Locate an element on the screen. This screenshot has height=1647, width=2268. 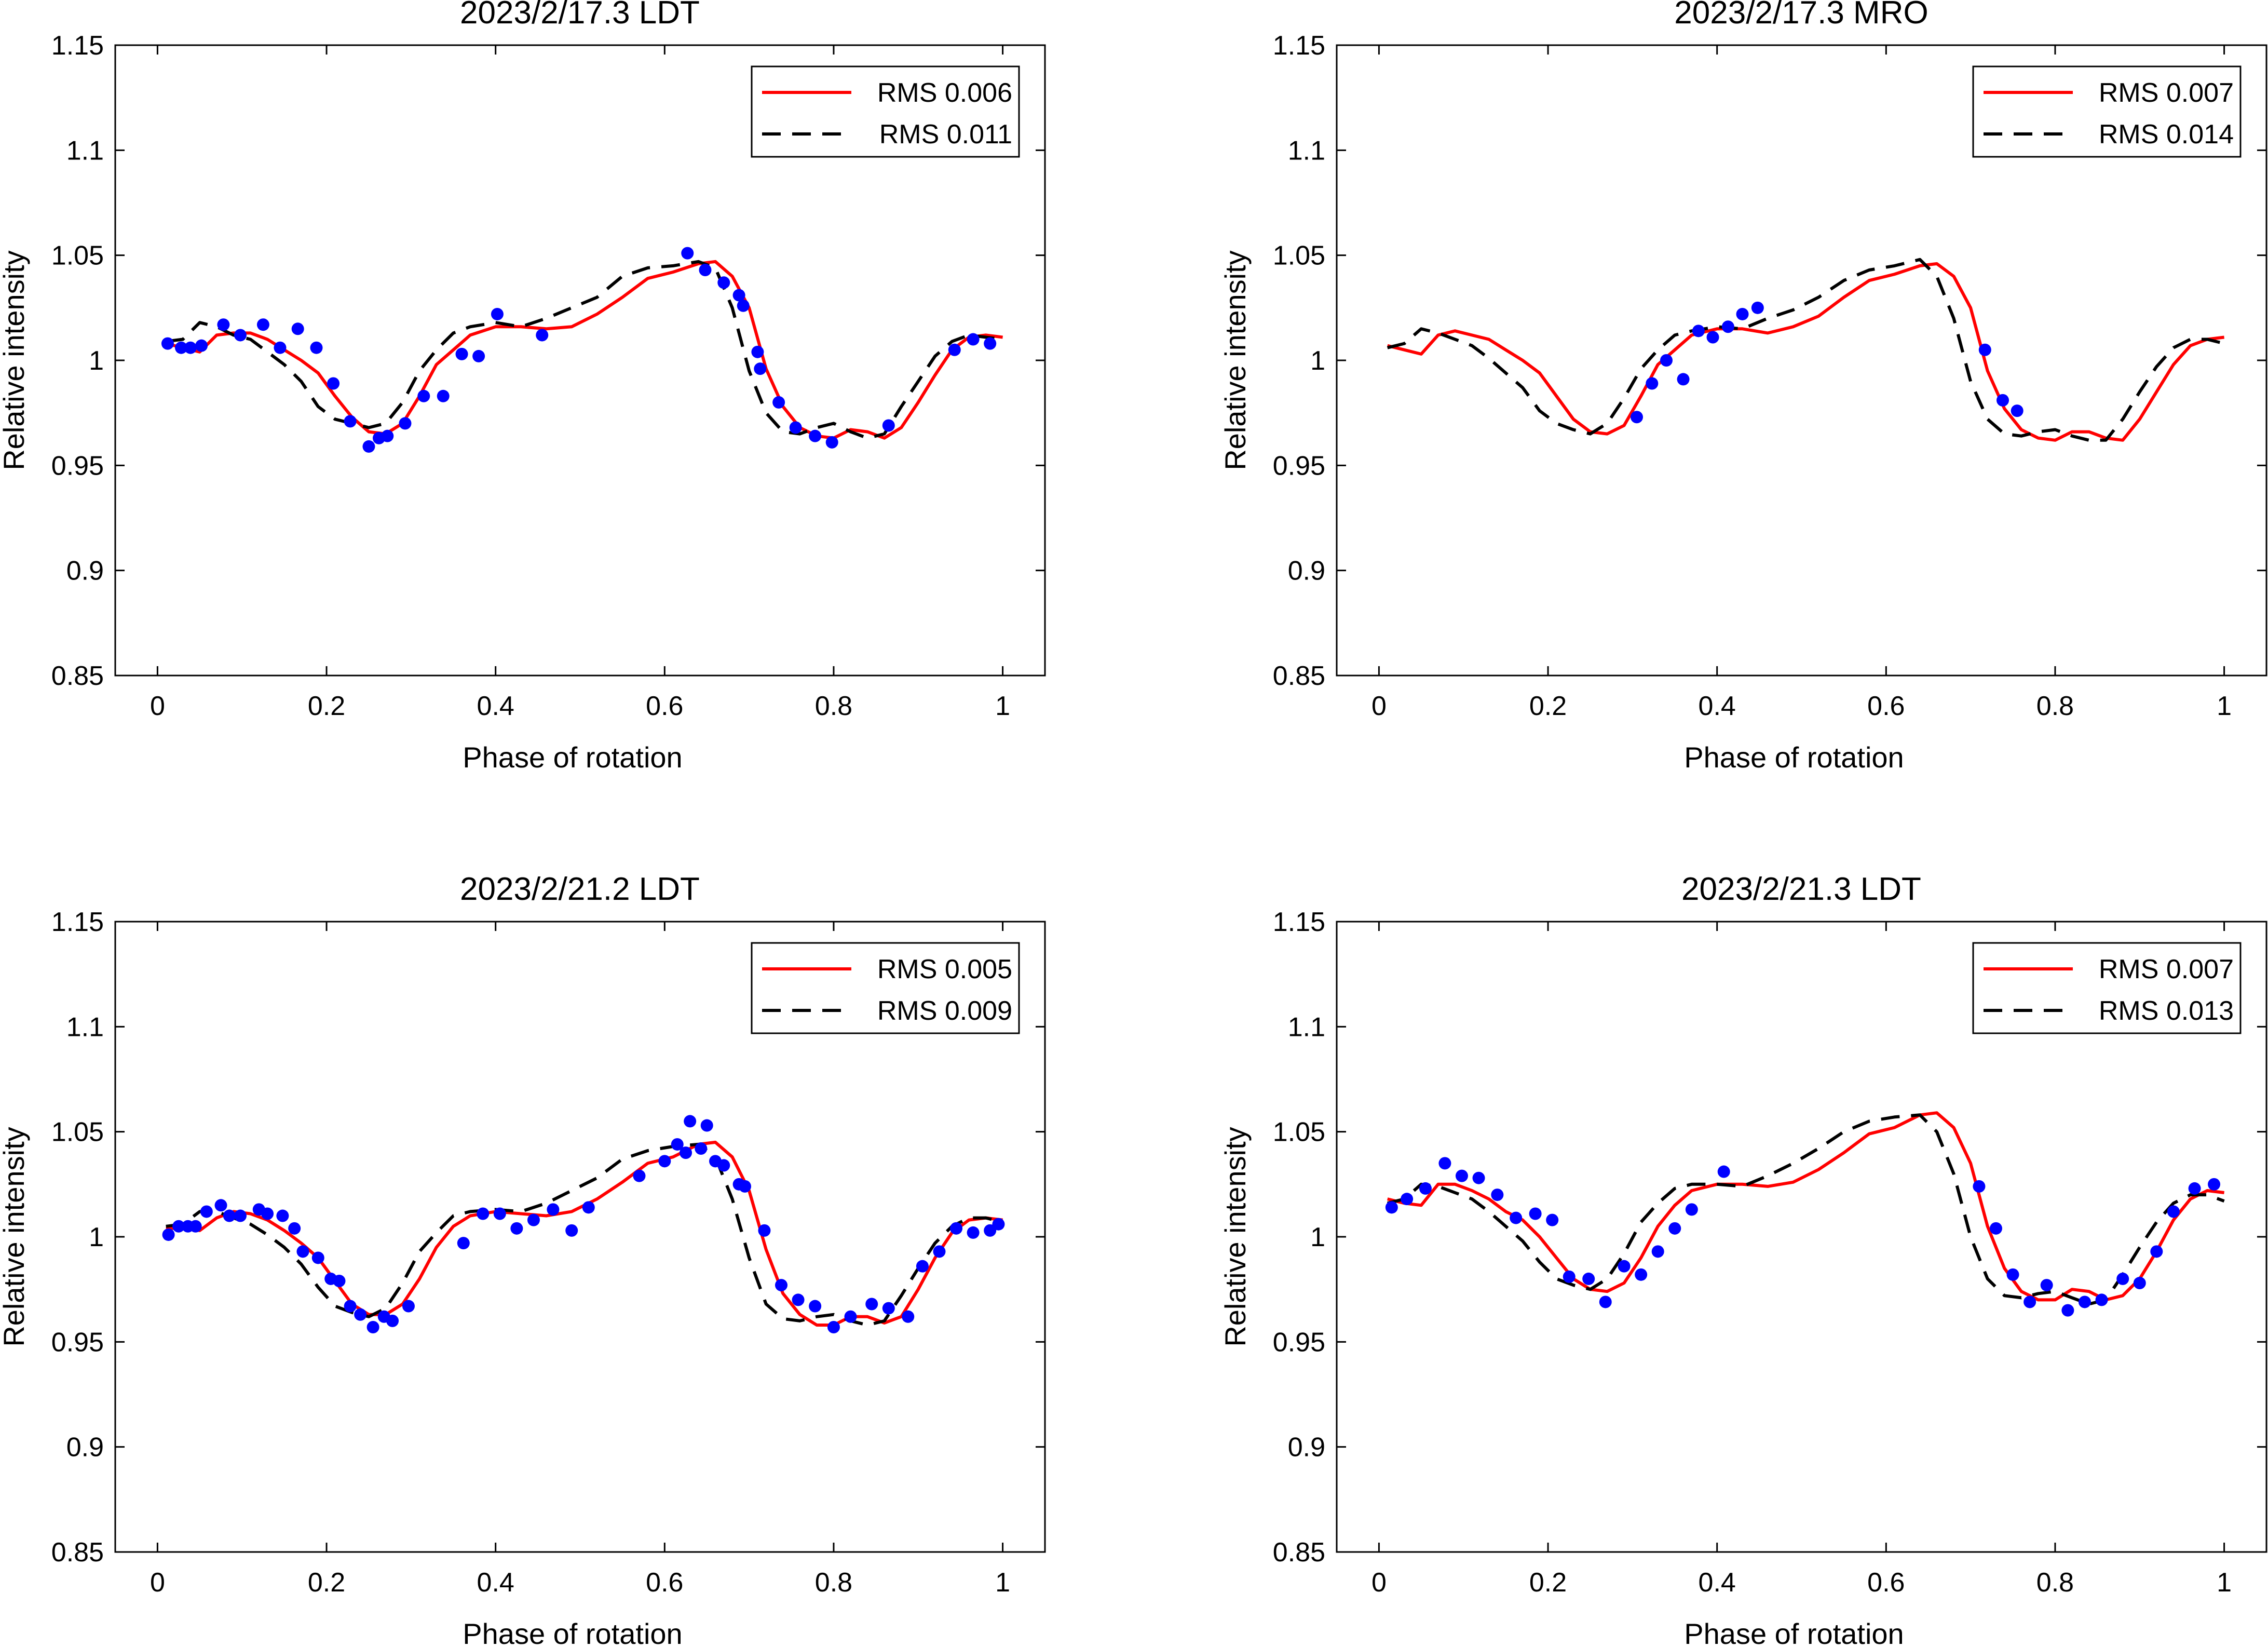
legend: RMS 0.007 RMS 0.014 is located at coordinates (2107, 111).